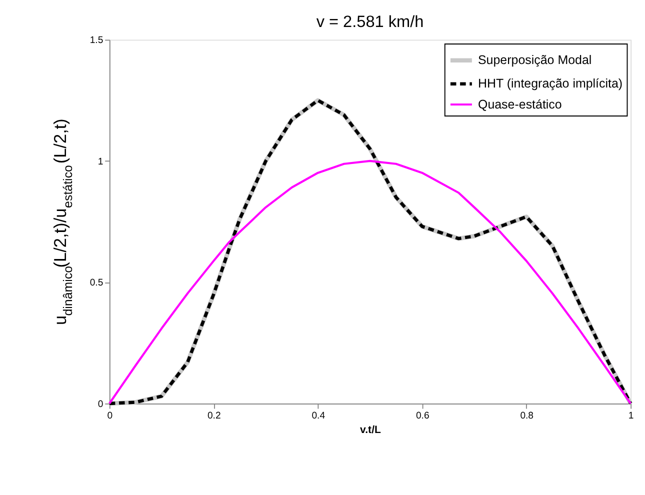  Describe the element at coordinates (631, 416) in the screenshot. I see `x-tick-label: 1` at that location.